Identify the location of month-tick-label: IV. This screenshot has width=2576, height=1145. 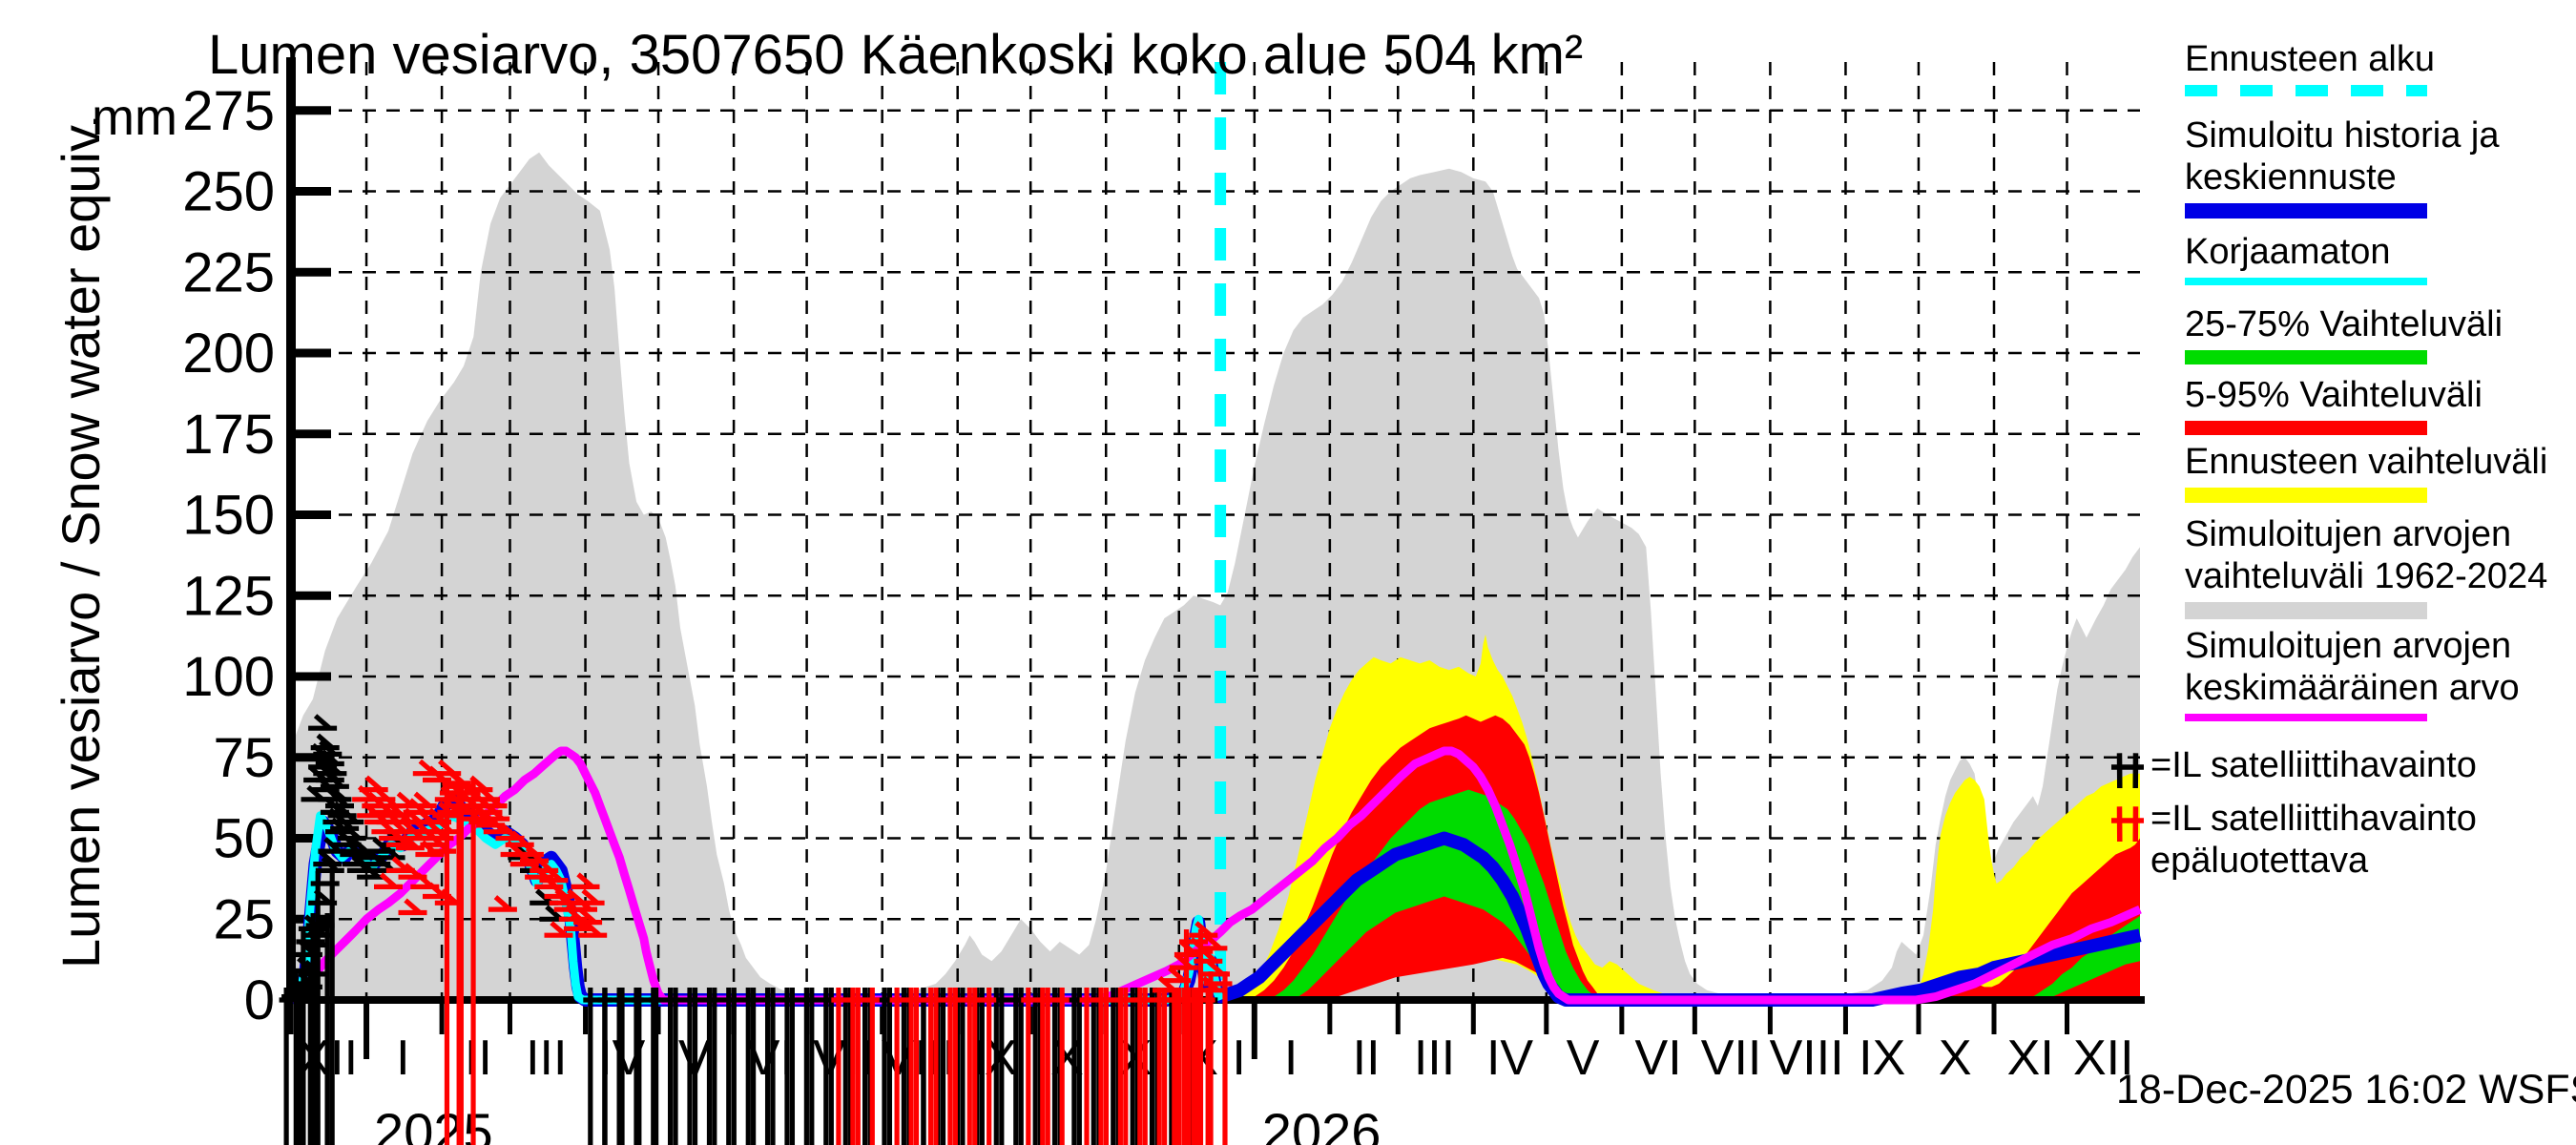
(1509, 1058).